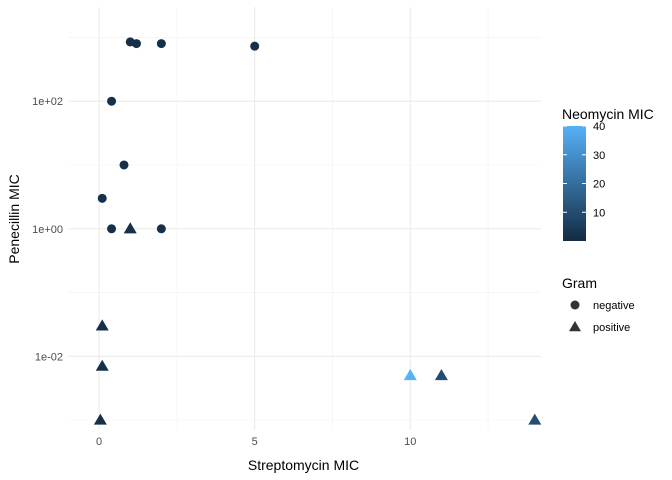  I want to click on y-axis-ticks: 1e+02 1e+00 1e-02, so click(47, 229).